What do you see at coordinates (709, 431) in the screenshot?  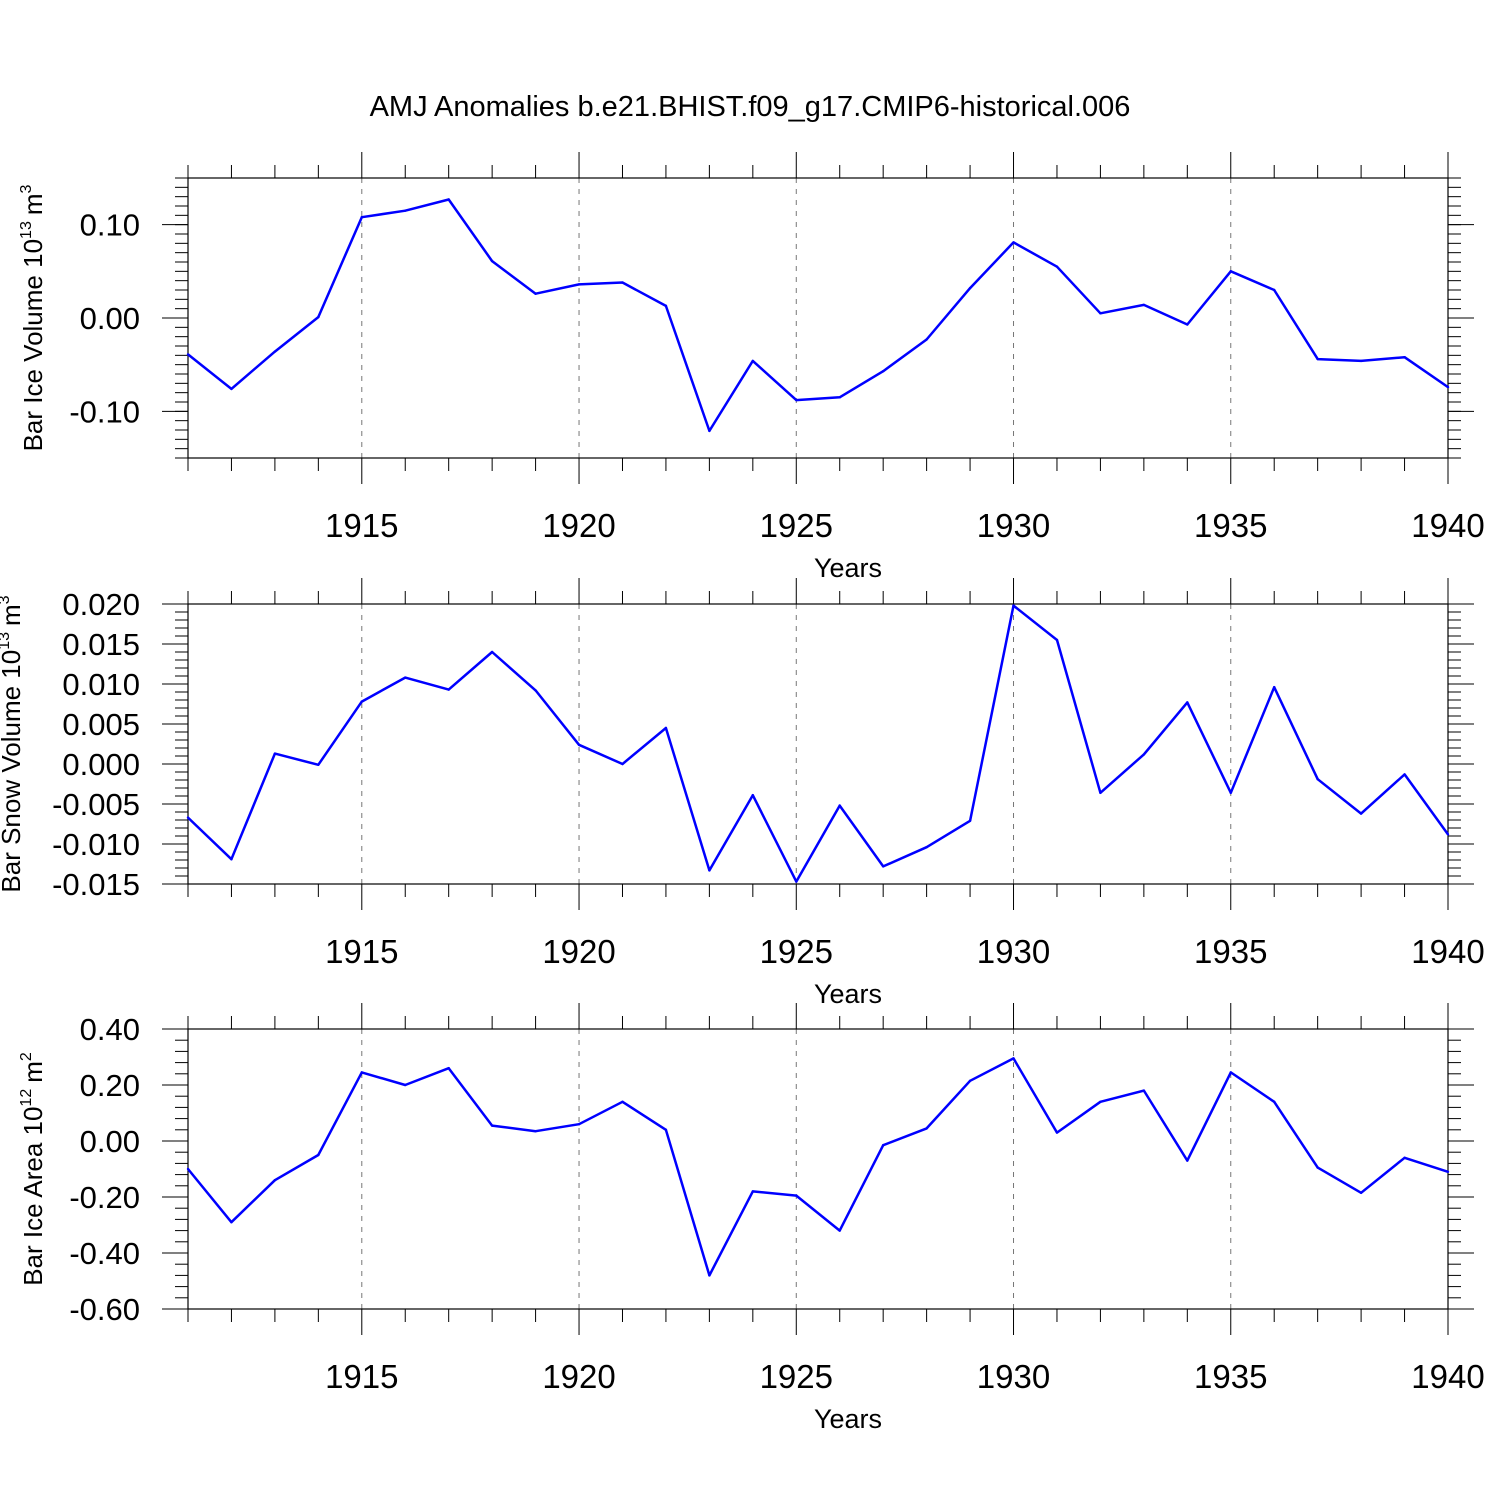 I see `ice-volume-point-1923` at bounding box center [709, 431].